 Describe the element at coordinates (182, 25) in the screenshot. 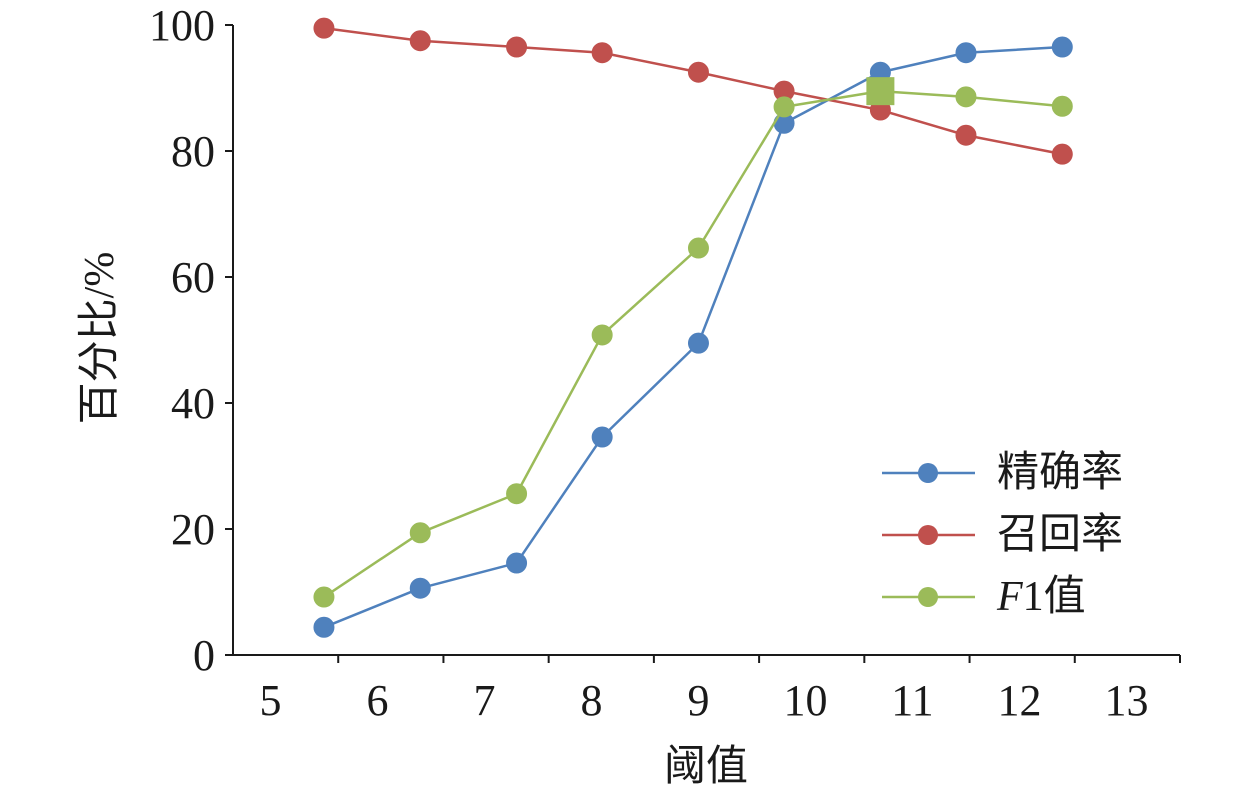

I see `y-tick-label: 100` at that location.